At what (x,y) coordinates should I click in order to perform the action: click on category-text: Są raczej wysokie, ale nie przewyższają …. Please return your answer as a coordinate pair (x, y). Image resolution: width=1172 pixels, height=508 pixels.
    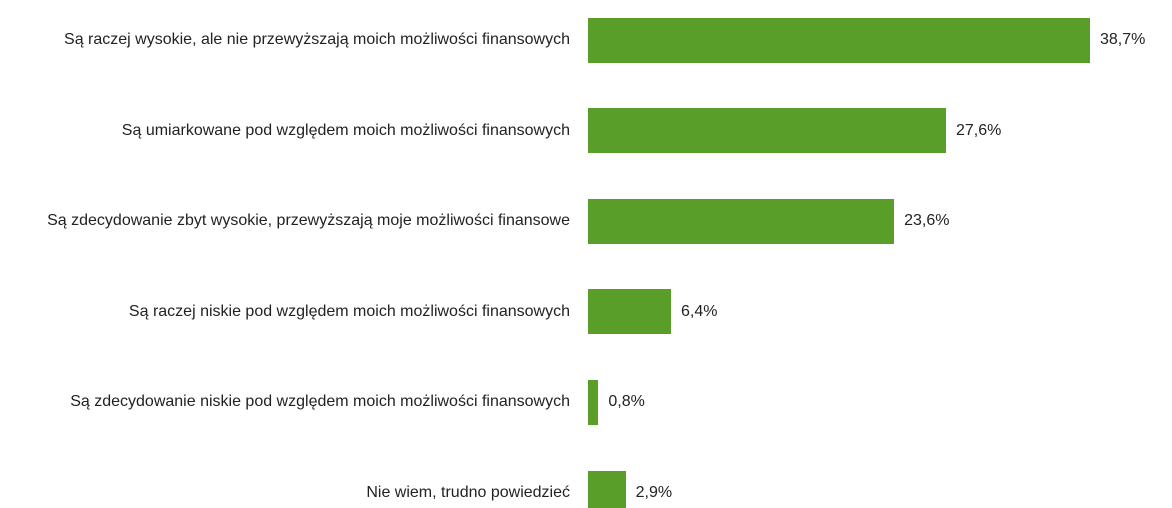
    Looking at the image, I should click on (317, 39).